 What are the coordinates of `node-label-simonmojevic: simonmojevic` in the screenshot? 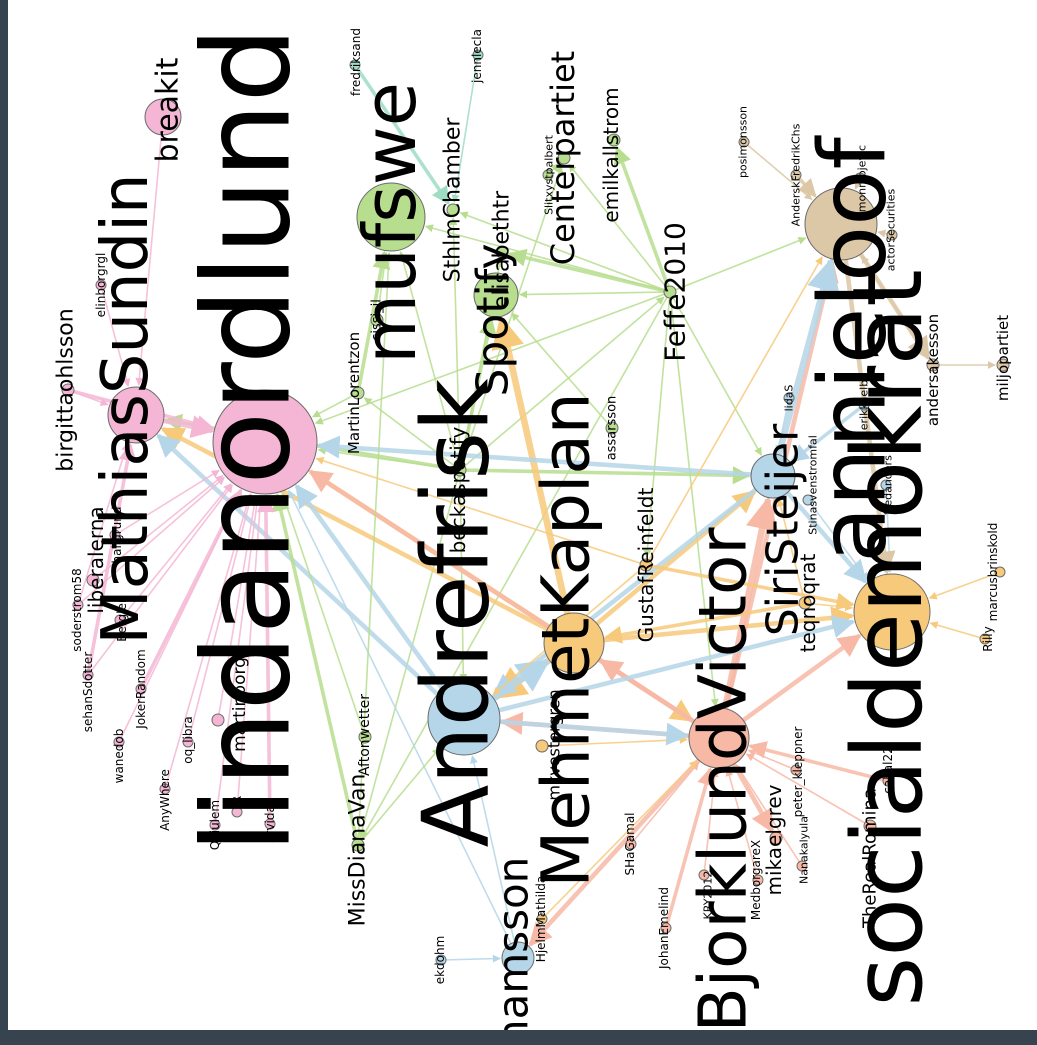 It's located at (862, 183).